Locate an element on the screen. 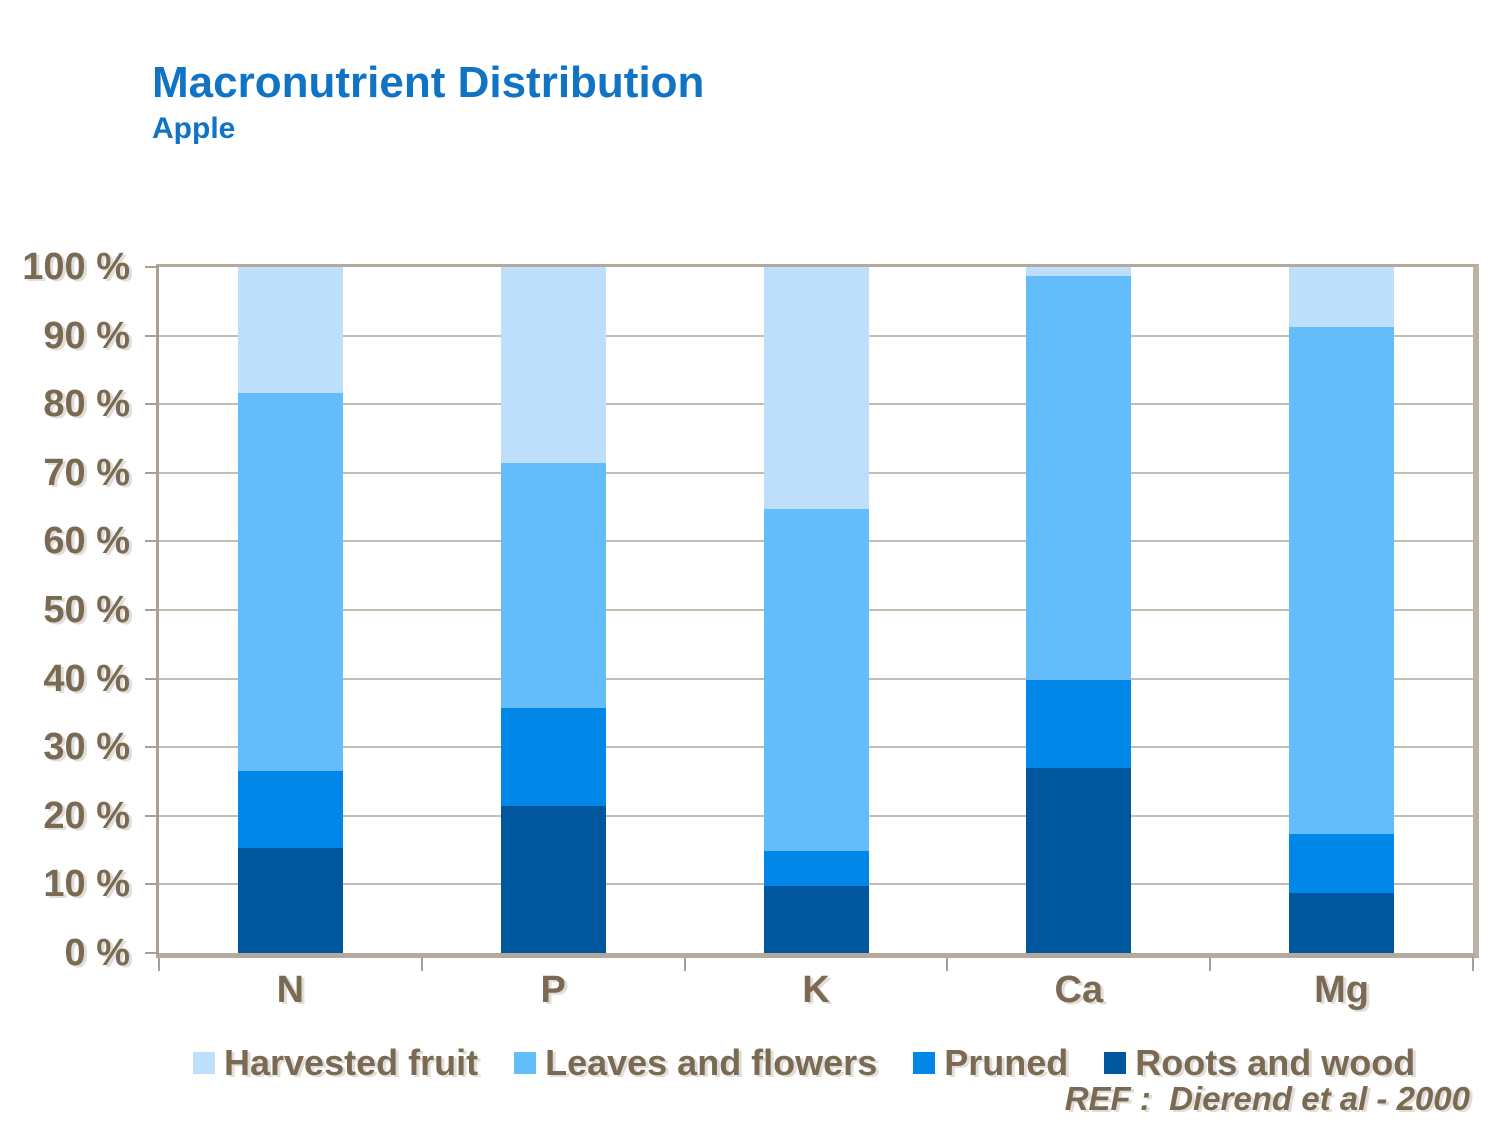 This screenshot has height=1125, width=1500. reference-text: REF : Dierend et al - 2000 is located at coordinates (1267, 1098).